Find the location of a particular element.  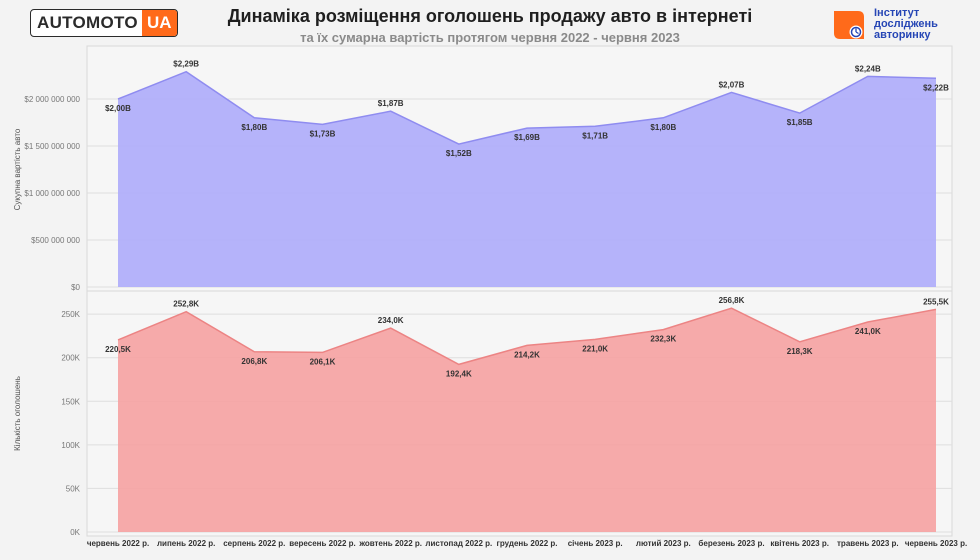

x-category-label: травень 2023 р. is located at coordinates (868, 543).